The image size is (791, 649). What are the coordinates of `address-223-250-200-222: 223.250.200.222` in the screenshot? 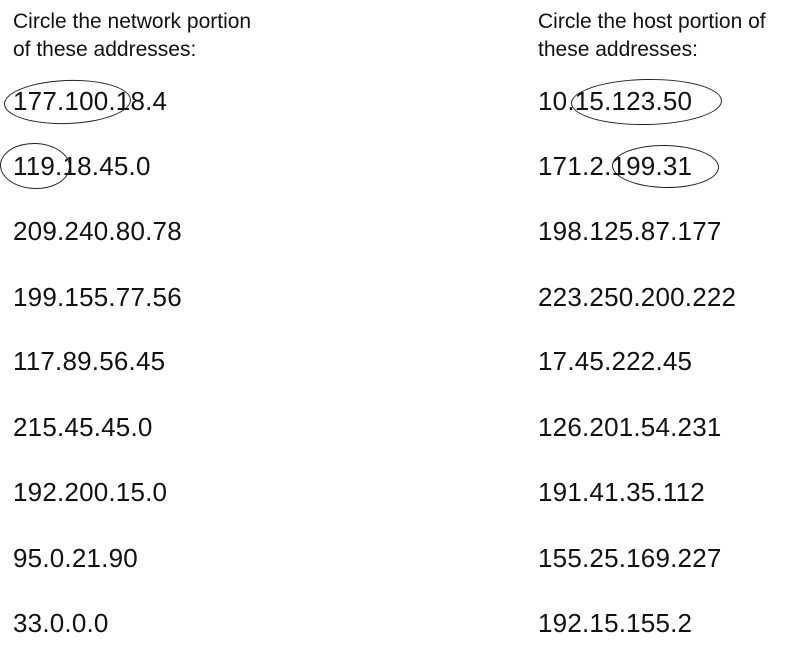 It's located at (637, 297).